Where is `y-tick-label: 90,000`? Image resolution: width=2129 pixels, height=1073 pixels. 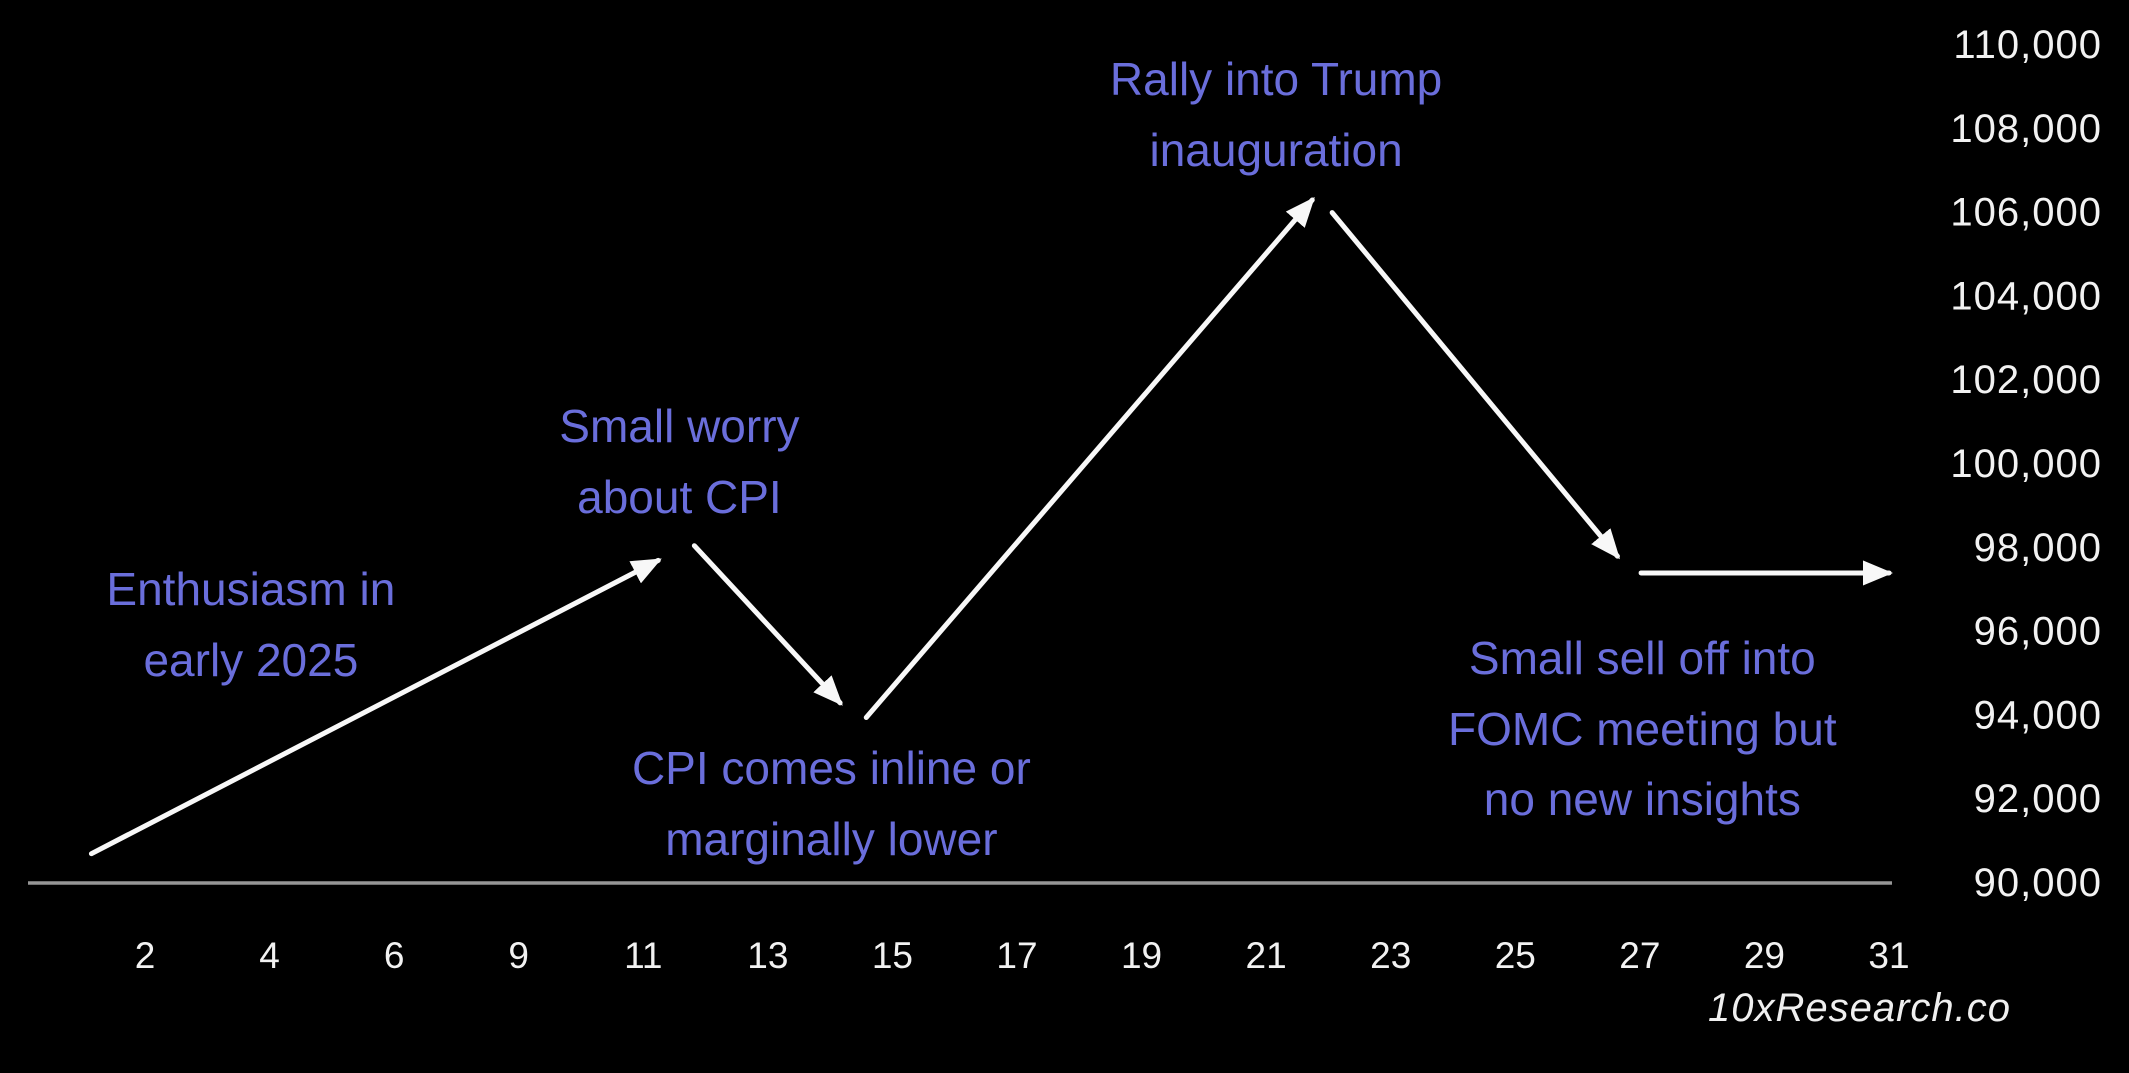 y-tick-label: 90,000 is located at coordinates (2038, 883).